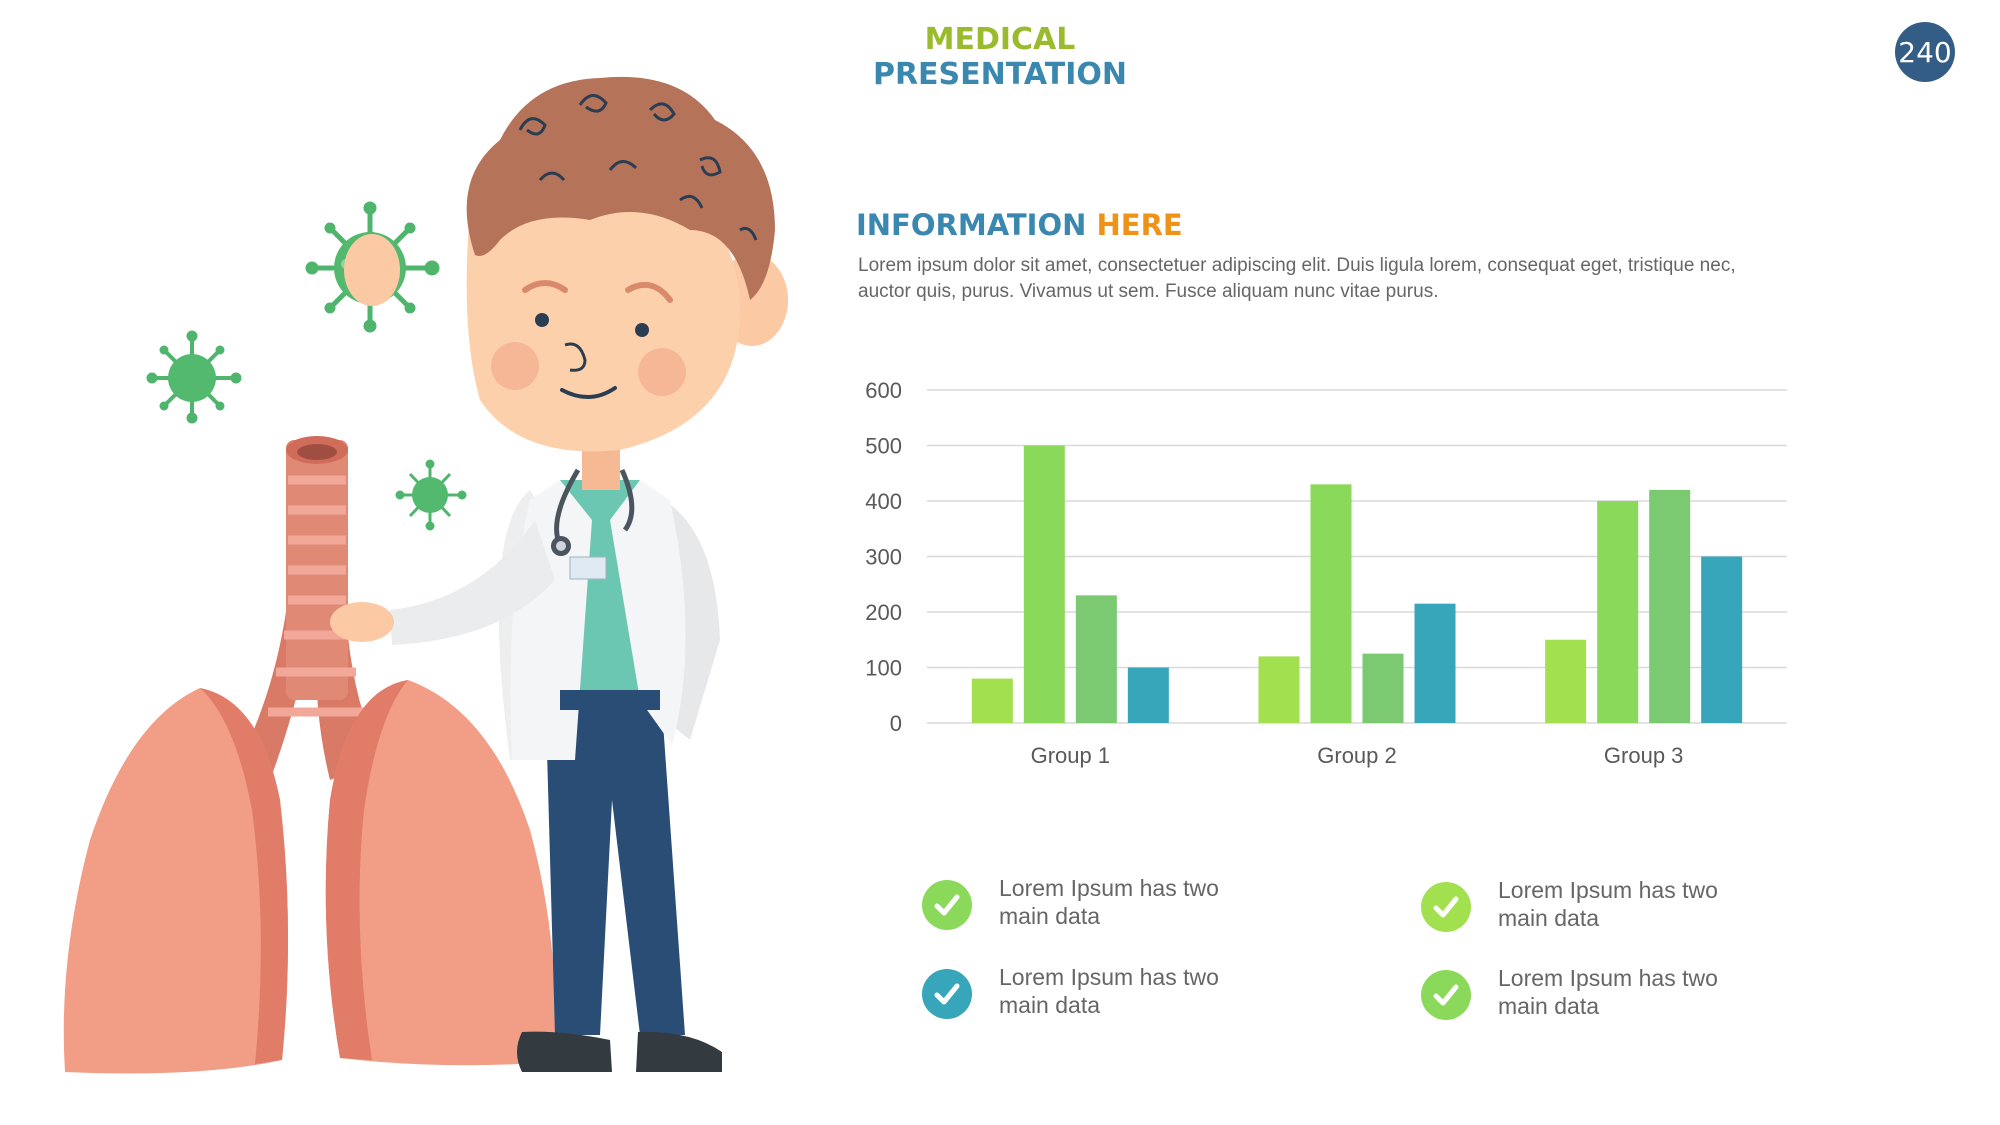 Image resolution: width=2000 pixels, height=1125 pixels. Describe the element at coordinates (971, 225) in the screenshot. I see `info-heading-main: INFORMATION` at that location.